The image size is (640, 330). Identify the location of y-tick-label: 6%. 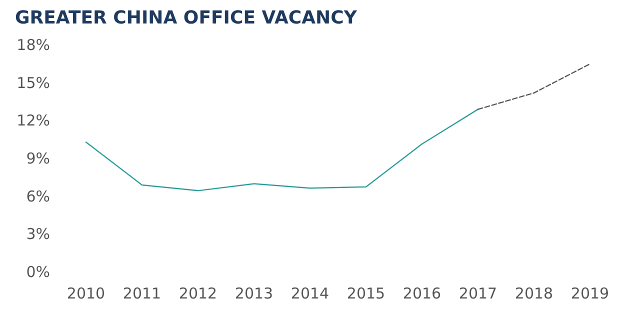
(38, 196).